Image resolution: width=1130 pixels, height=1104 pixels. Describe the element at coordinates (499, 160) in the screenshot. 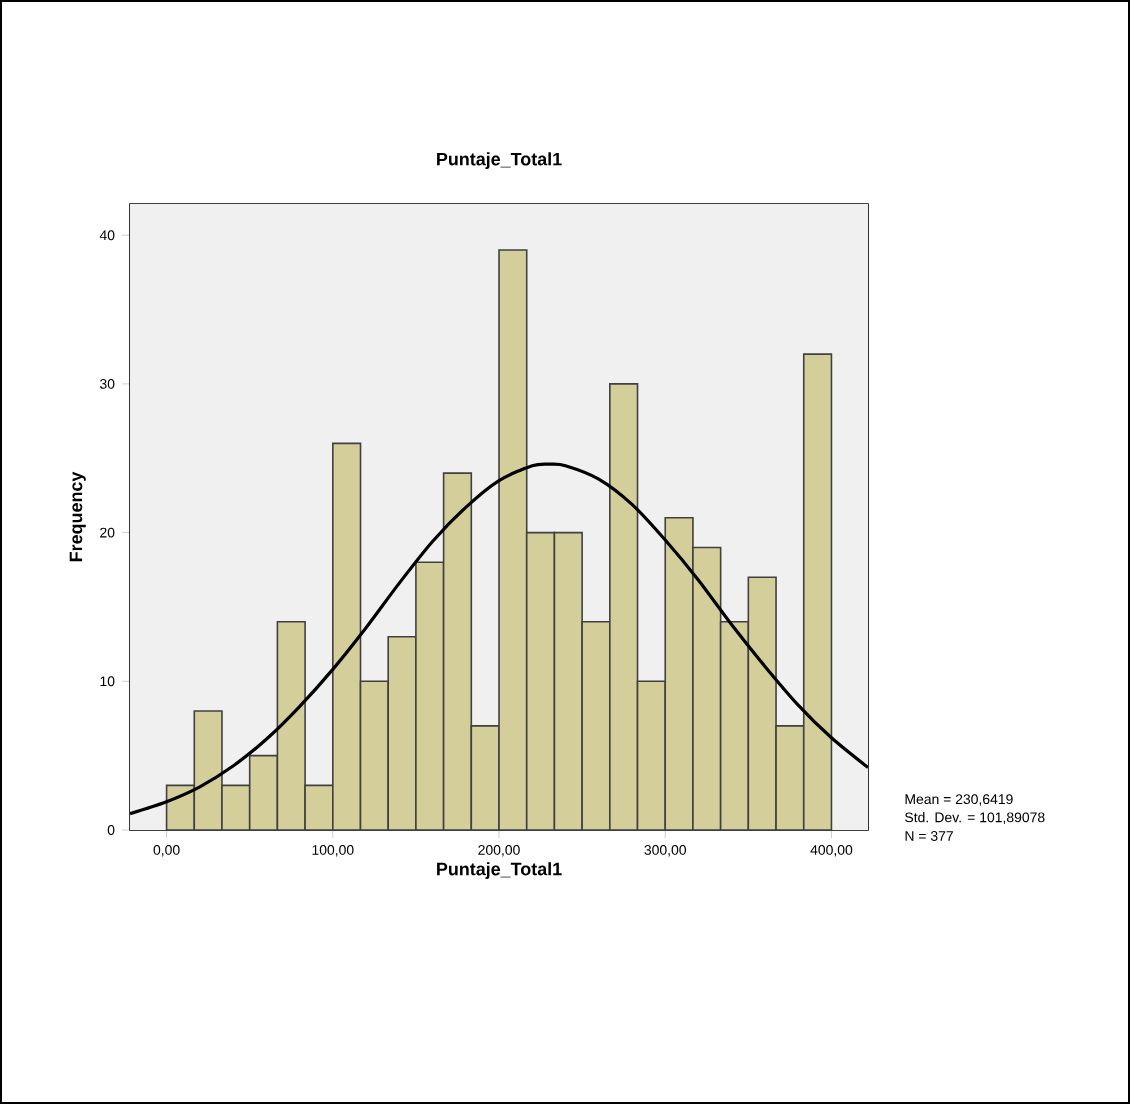

I see `chart-title: Puntaje_Total1` at that location.